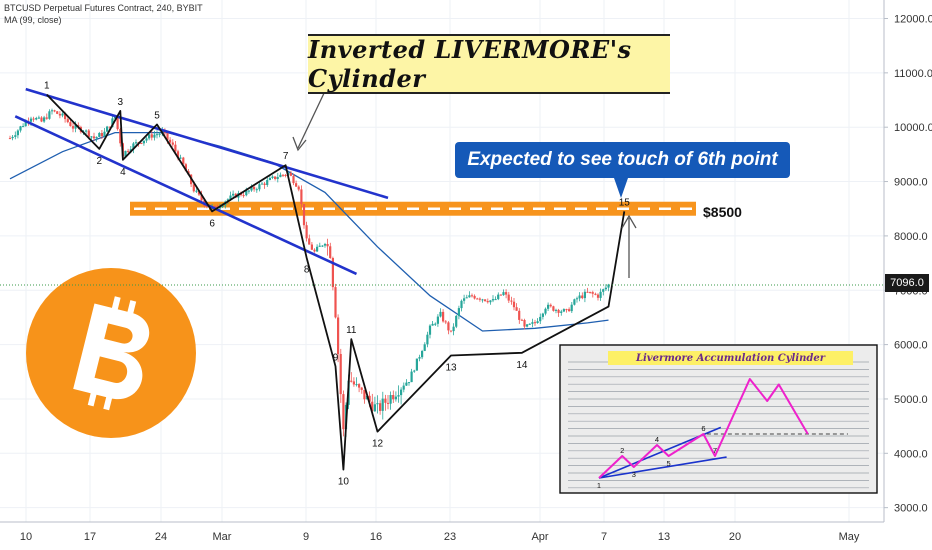 The height and width of the screenshot is (550, 932). Describe the element at coordinates (212, 223) in the screenshot. I see `wave-label-6: 6` at that location.